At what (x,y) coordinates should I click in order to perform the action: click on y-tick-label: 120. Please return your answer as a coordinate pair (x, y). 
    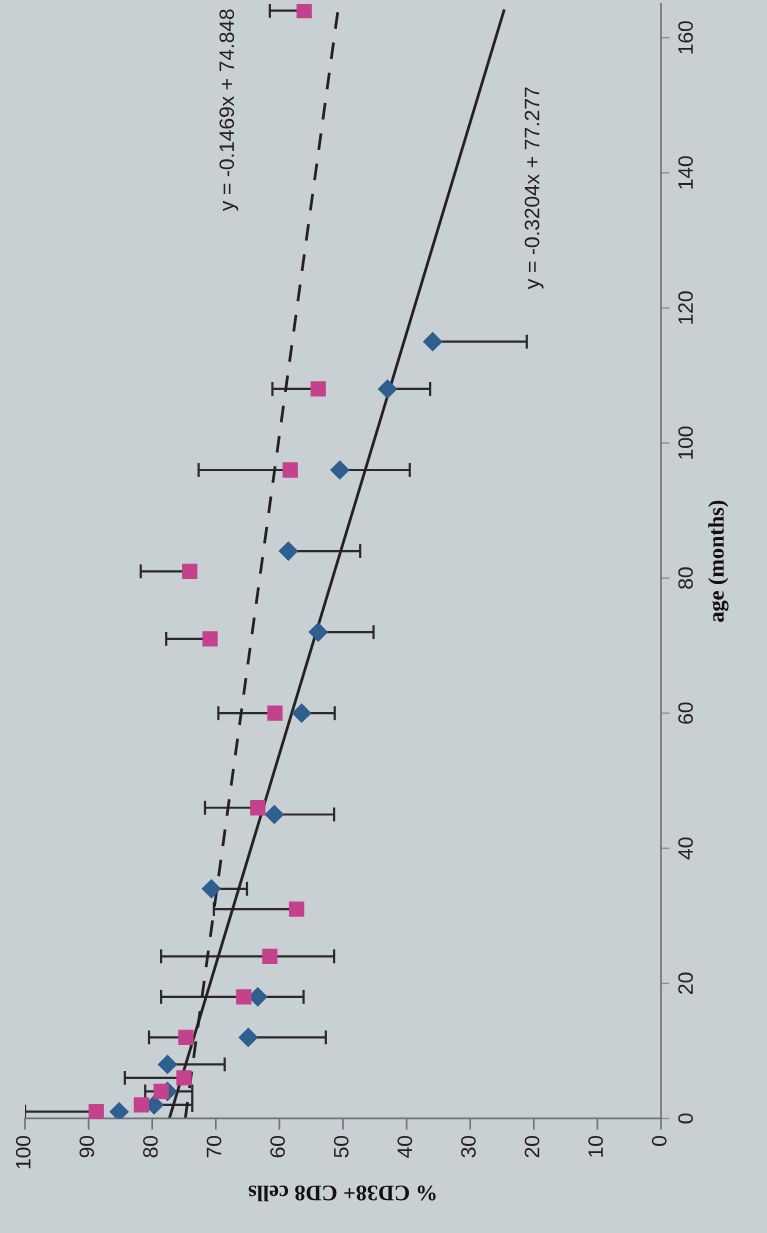
    Looking at the image, I should click on (685, 307).